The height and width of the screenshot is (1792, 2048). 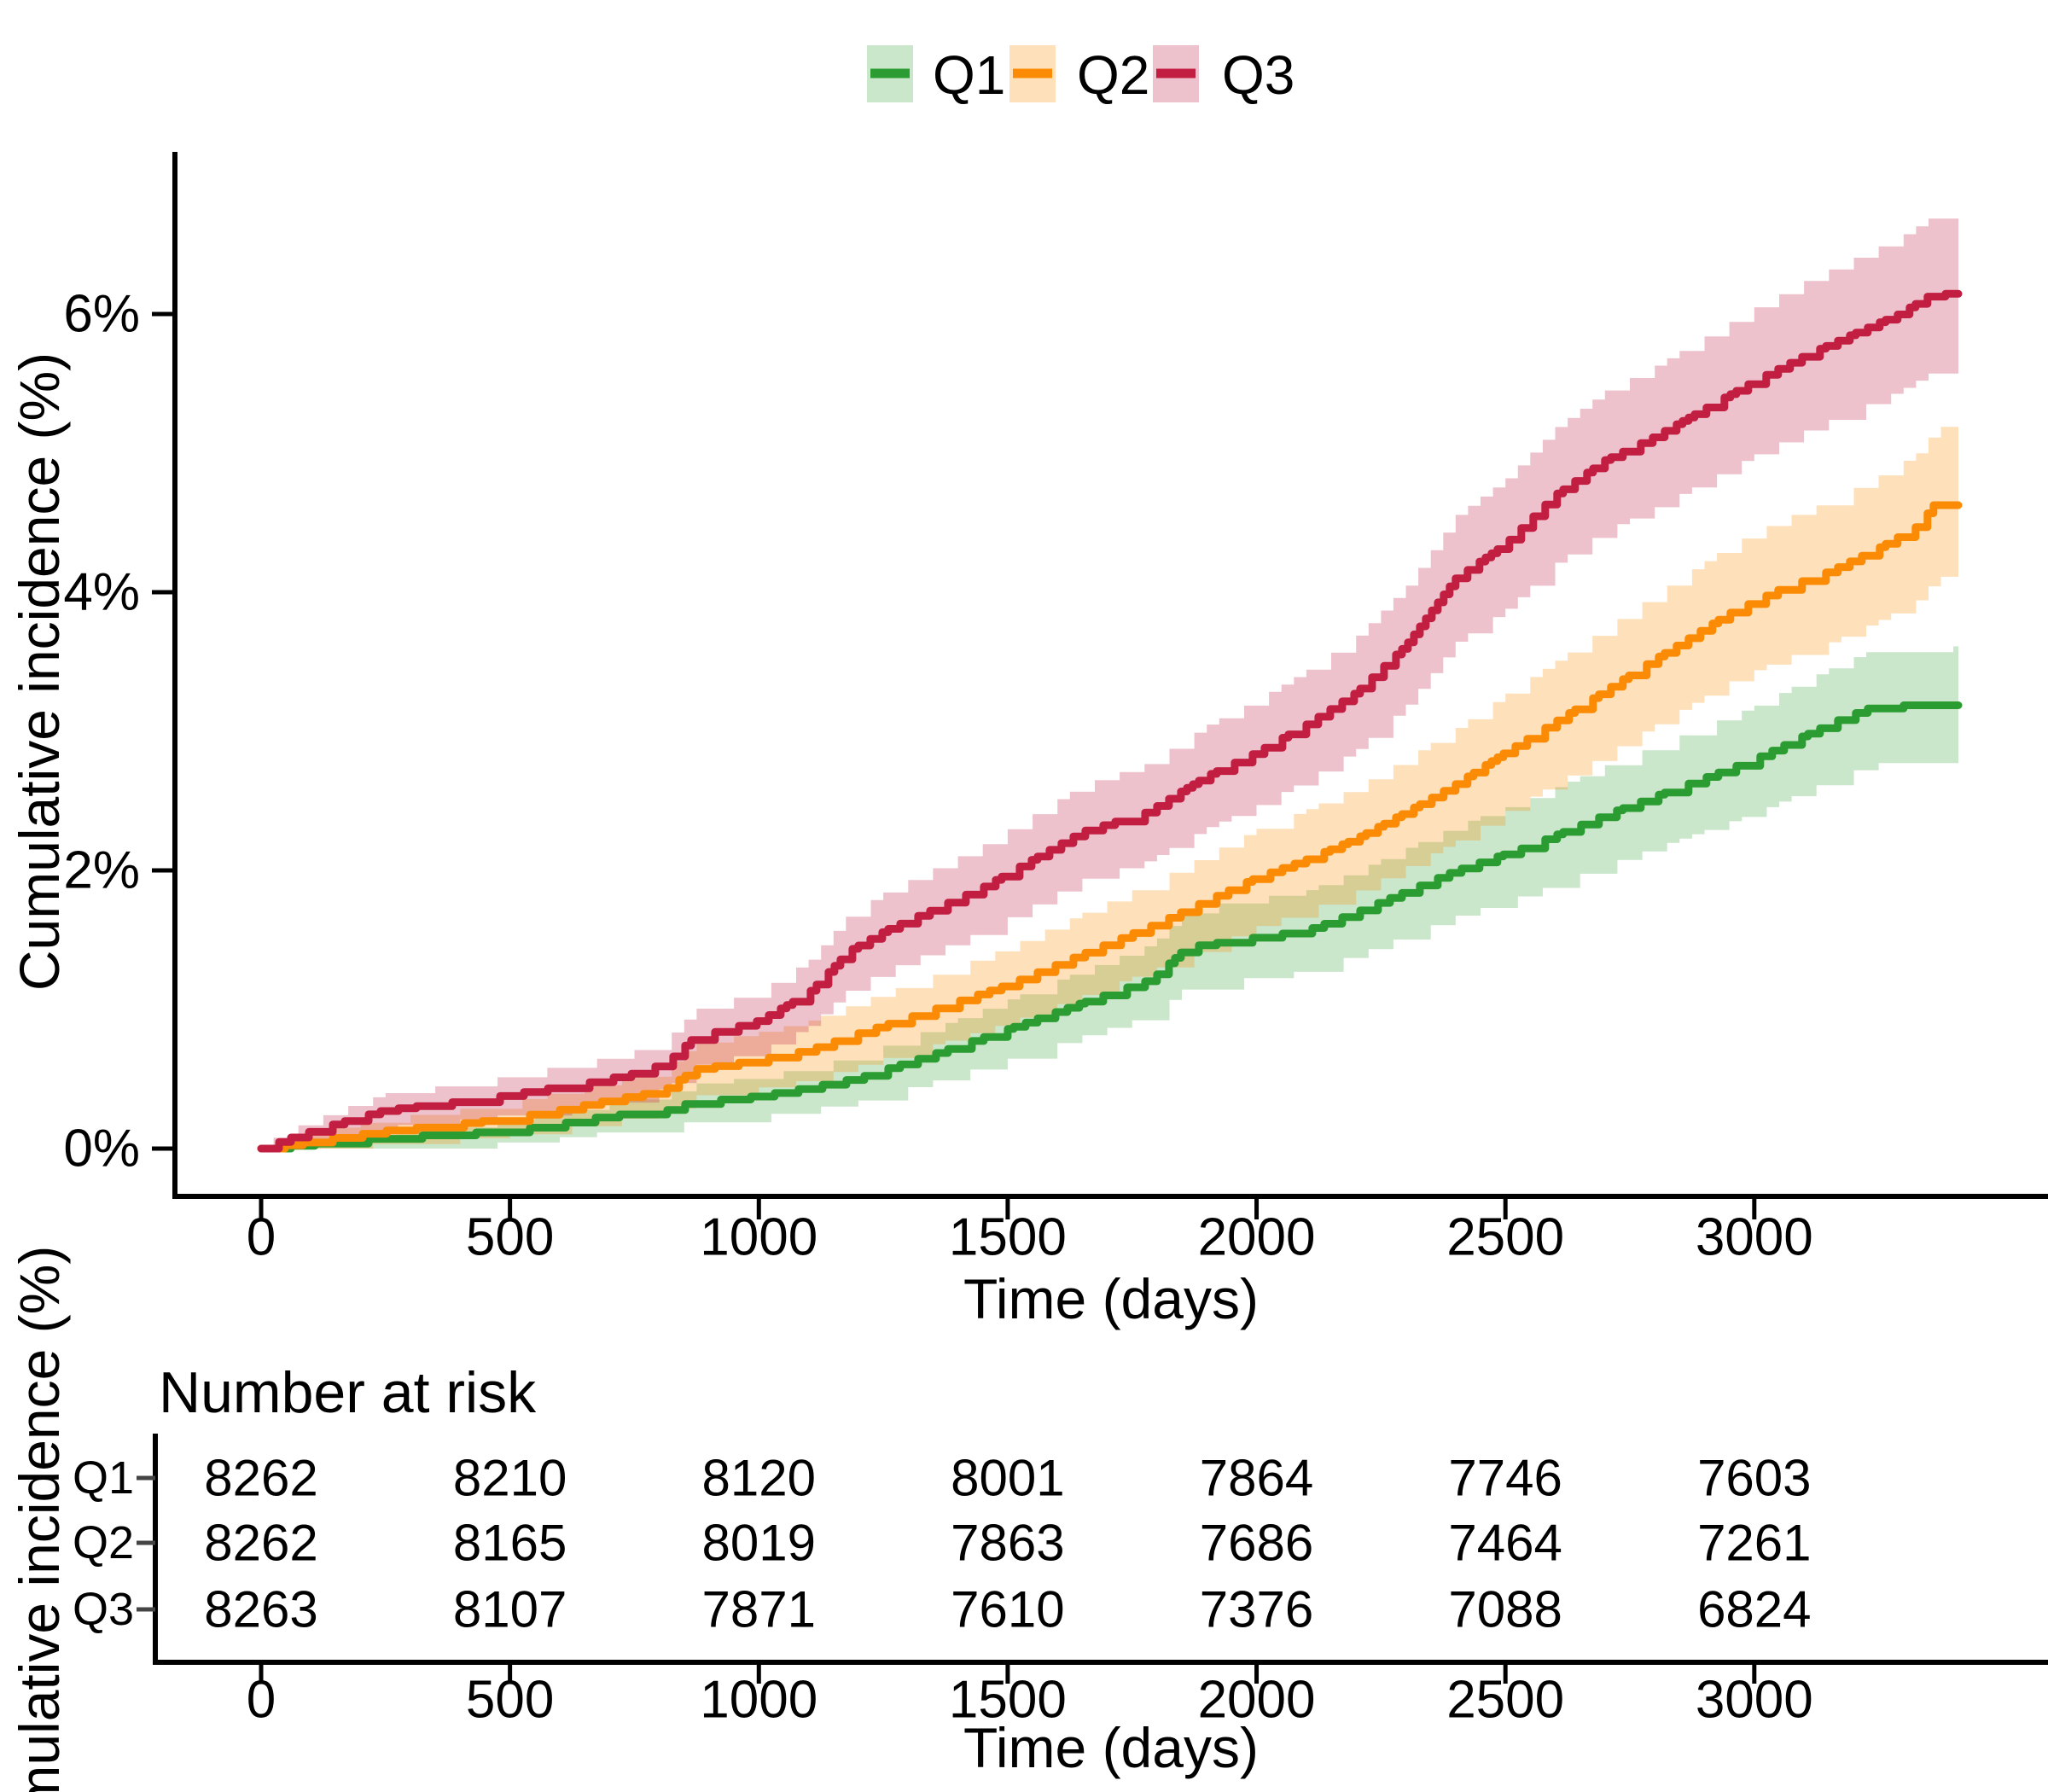 What do you see at coordinates (943, 1478) in the screenshot?
I see `risk-table-row-Q1: Q1 8262 8210 8120 8001 7864 7746 7603` at bounding box center [943, 1478].